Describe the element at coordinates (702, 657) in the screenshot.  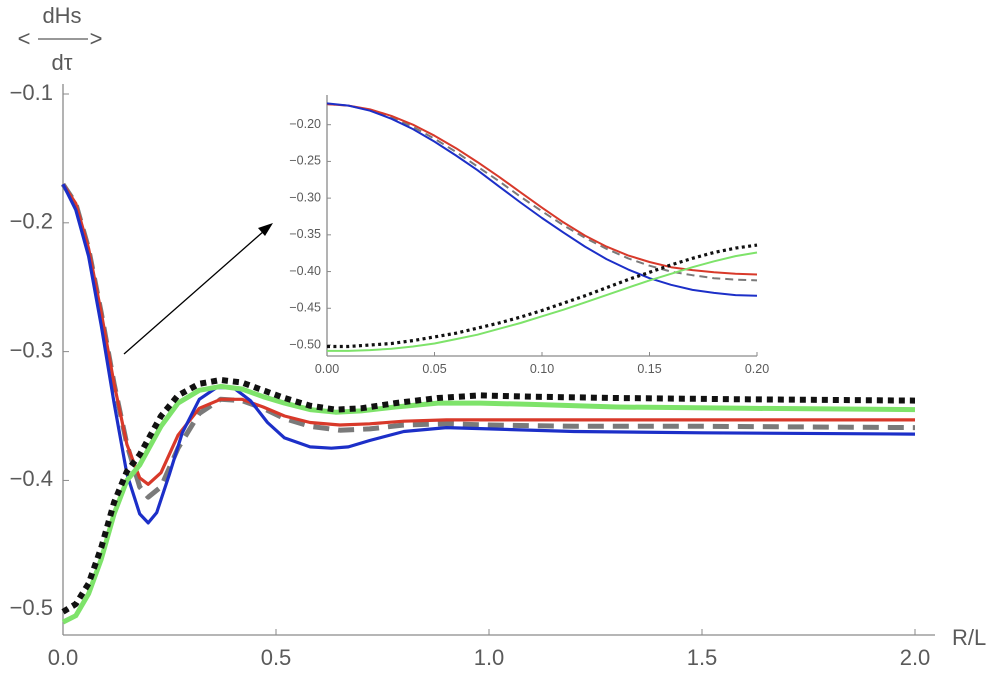
I see `main-x-tick-label: 1.5` at that location.